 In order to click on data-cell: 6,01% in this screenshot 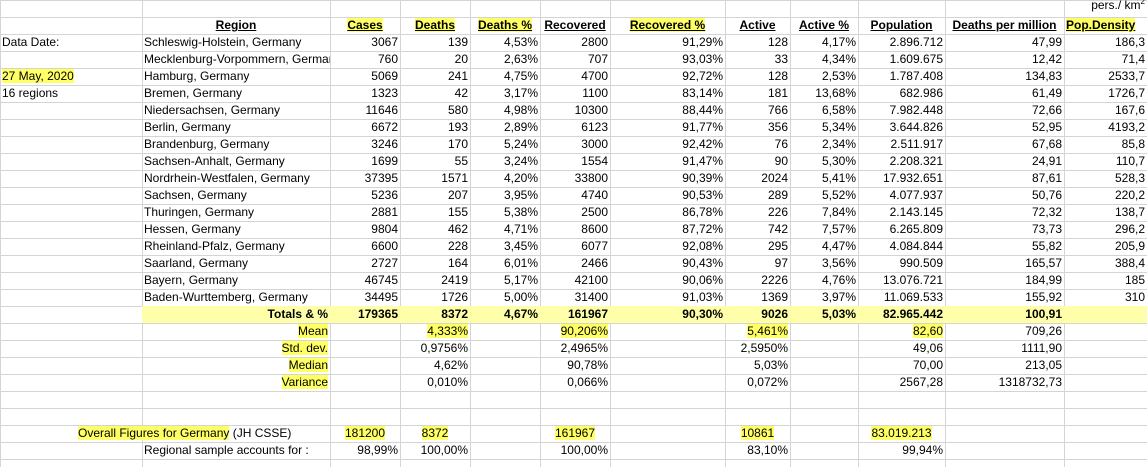, I will do `click(520, 263)`.